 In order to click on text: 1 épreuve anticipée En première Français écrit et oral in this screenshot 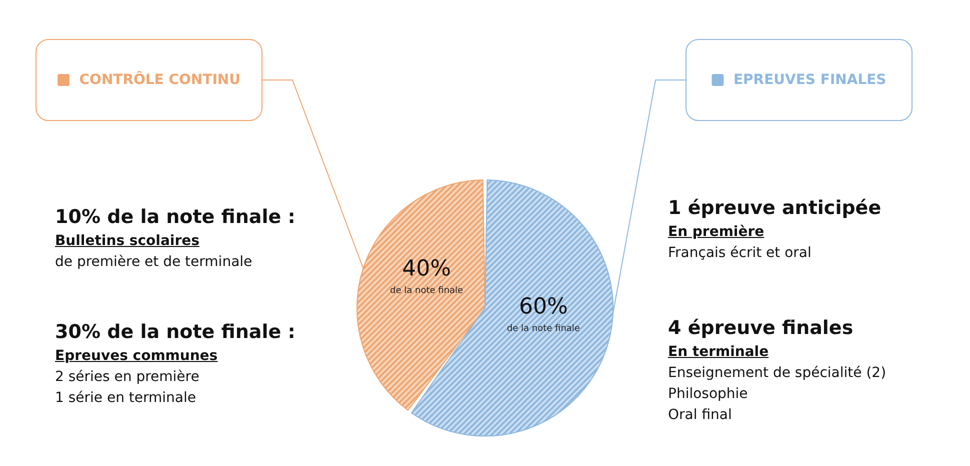, I will do `click(775, 229)`.